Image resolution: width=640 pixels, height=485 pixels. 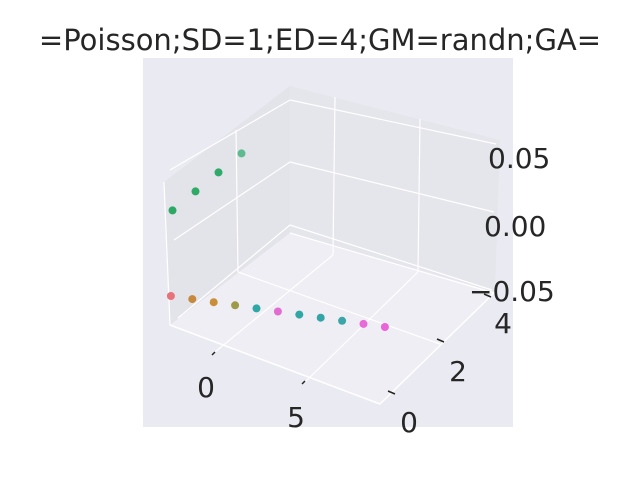 What do you see at coordinates (409, 422) in the screenshot?
I see `y-tick-label: 0` at bounding box center [409, 422].